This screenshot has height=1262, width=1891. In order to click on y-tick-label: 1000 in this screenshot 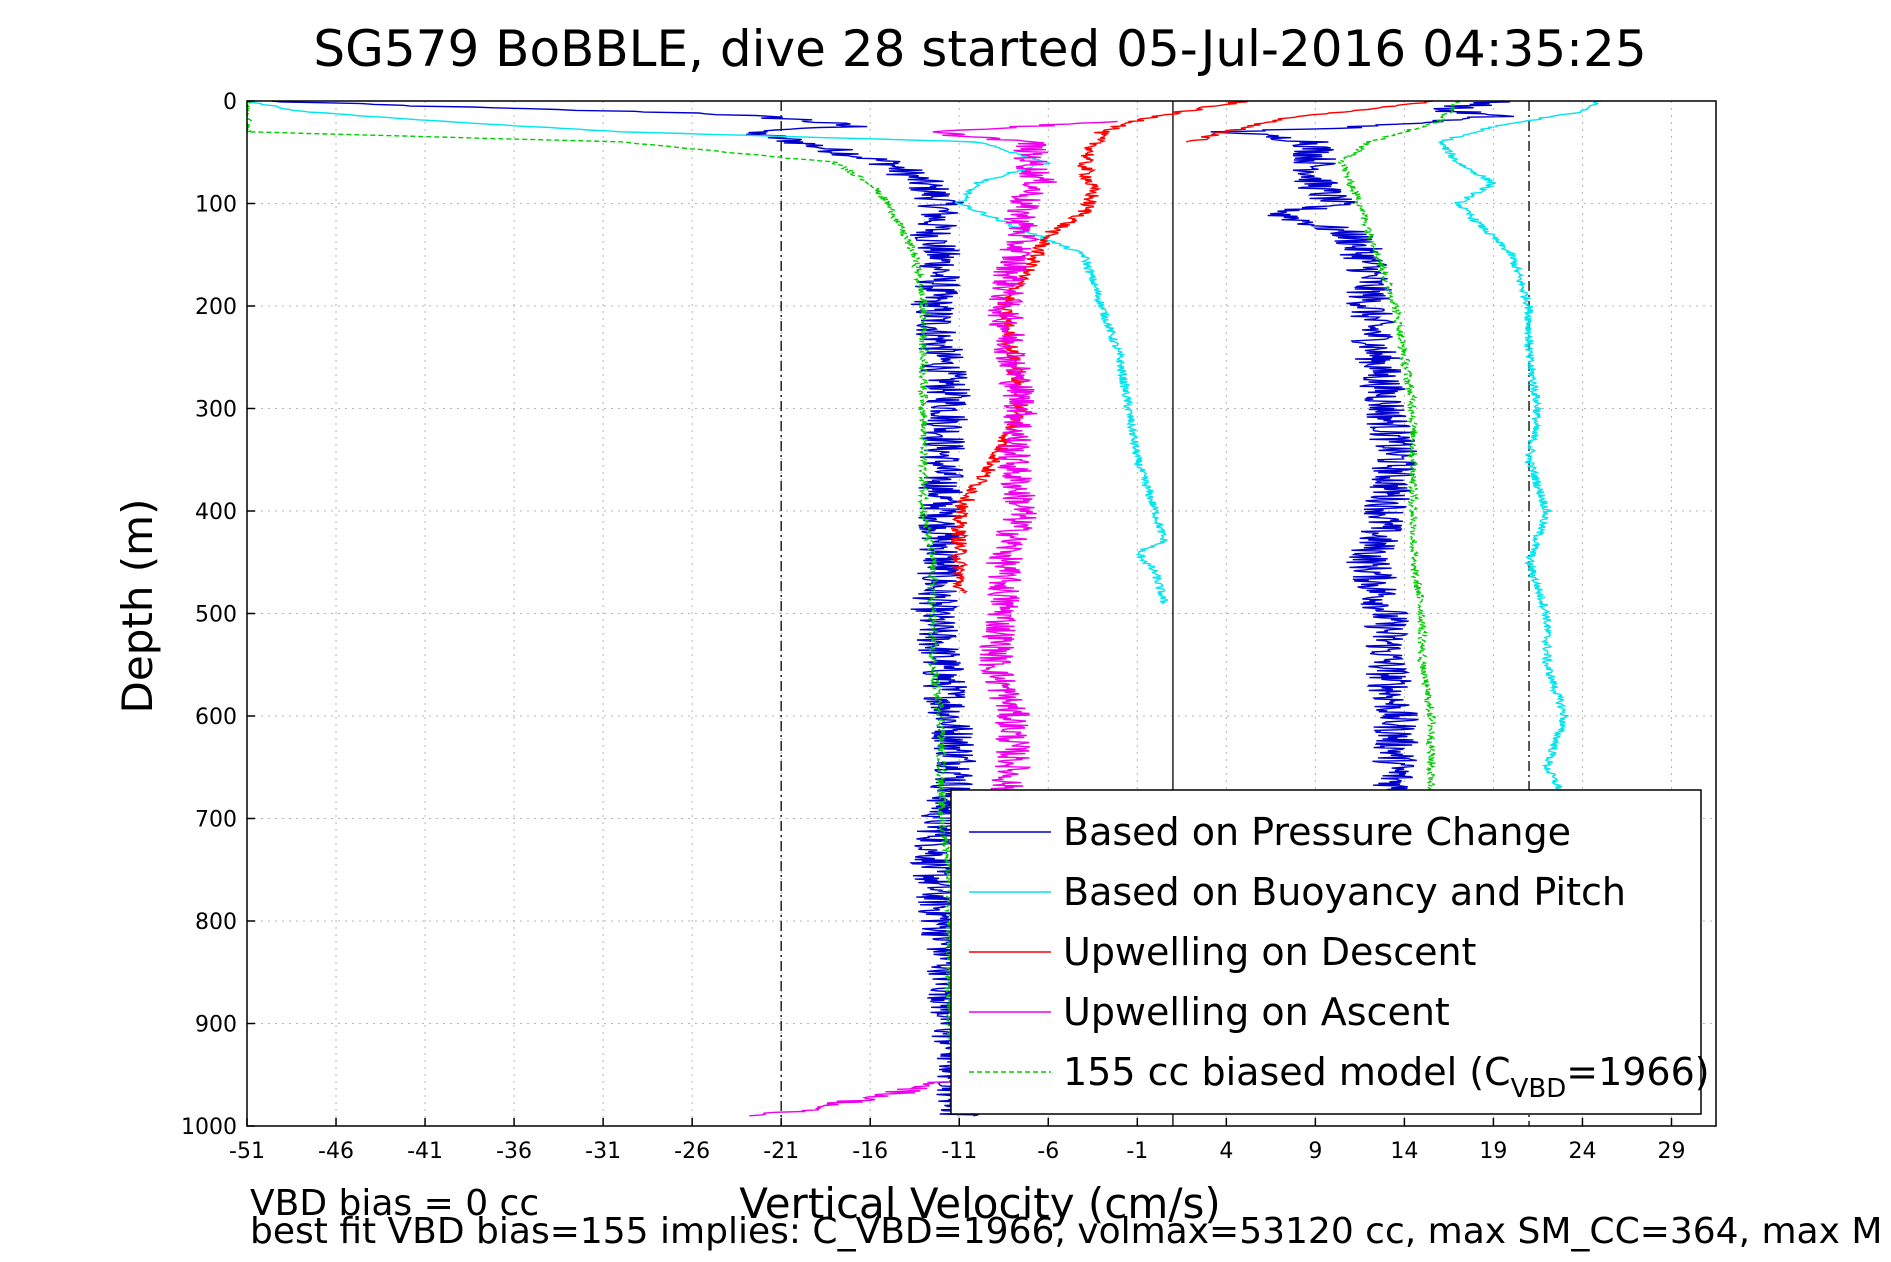, I will do `click(209, 1127)`.